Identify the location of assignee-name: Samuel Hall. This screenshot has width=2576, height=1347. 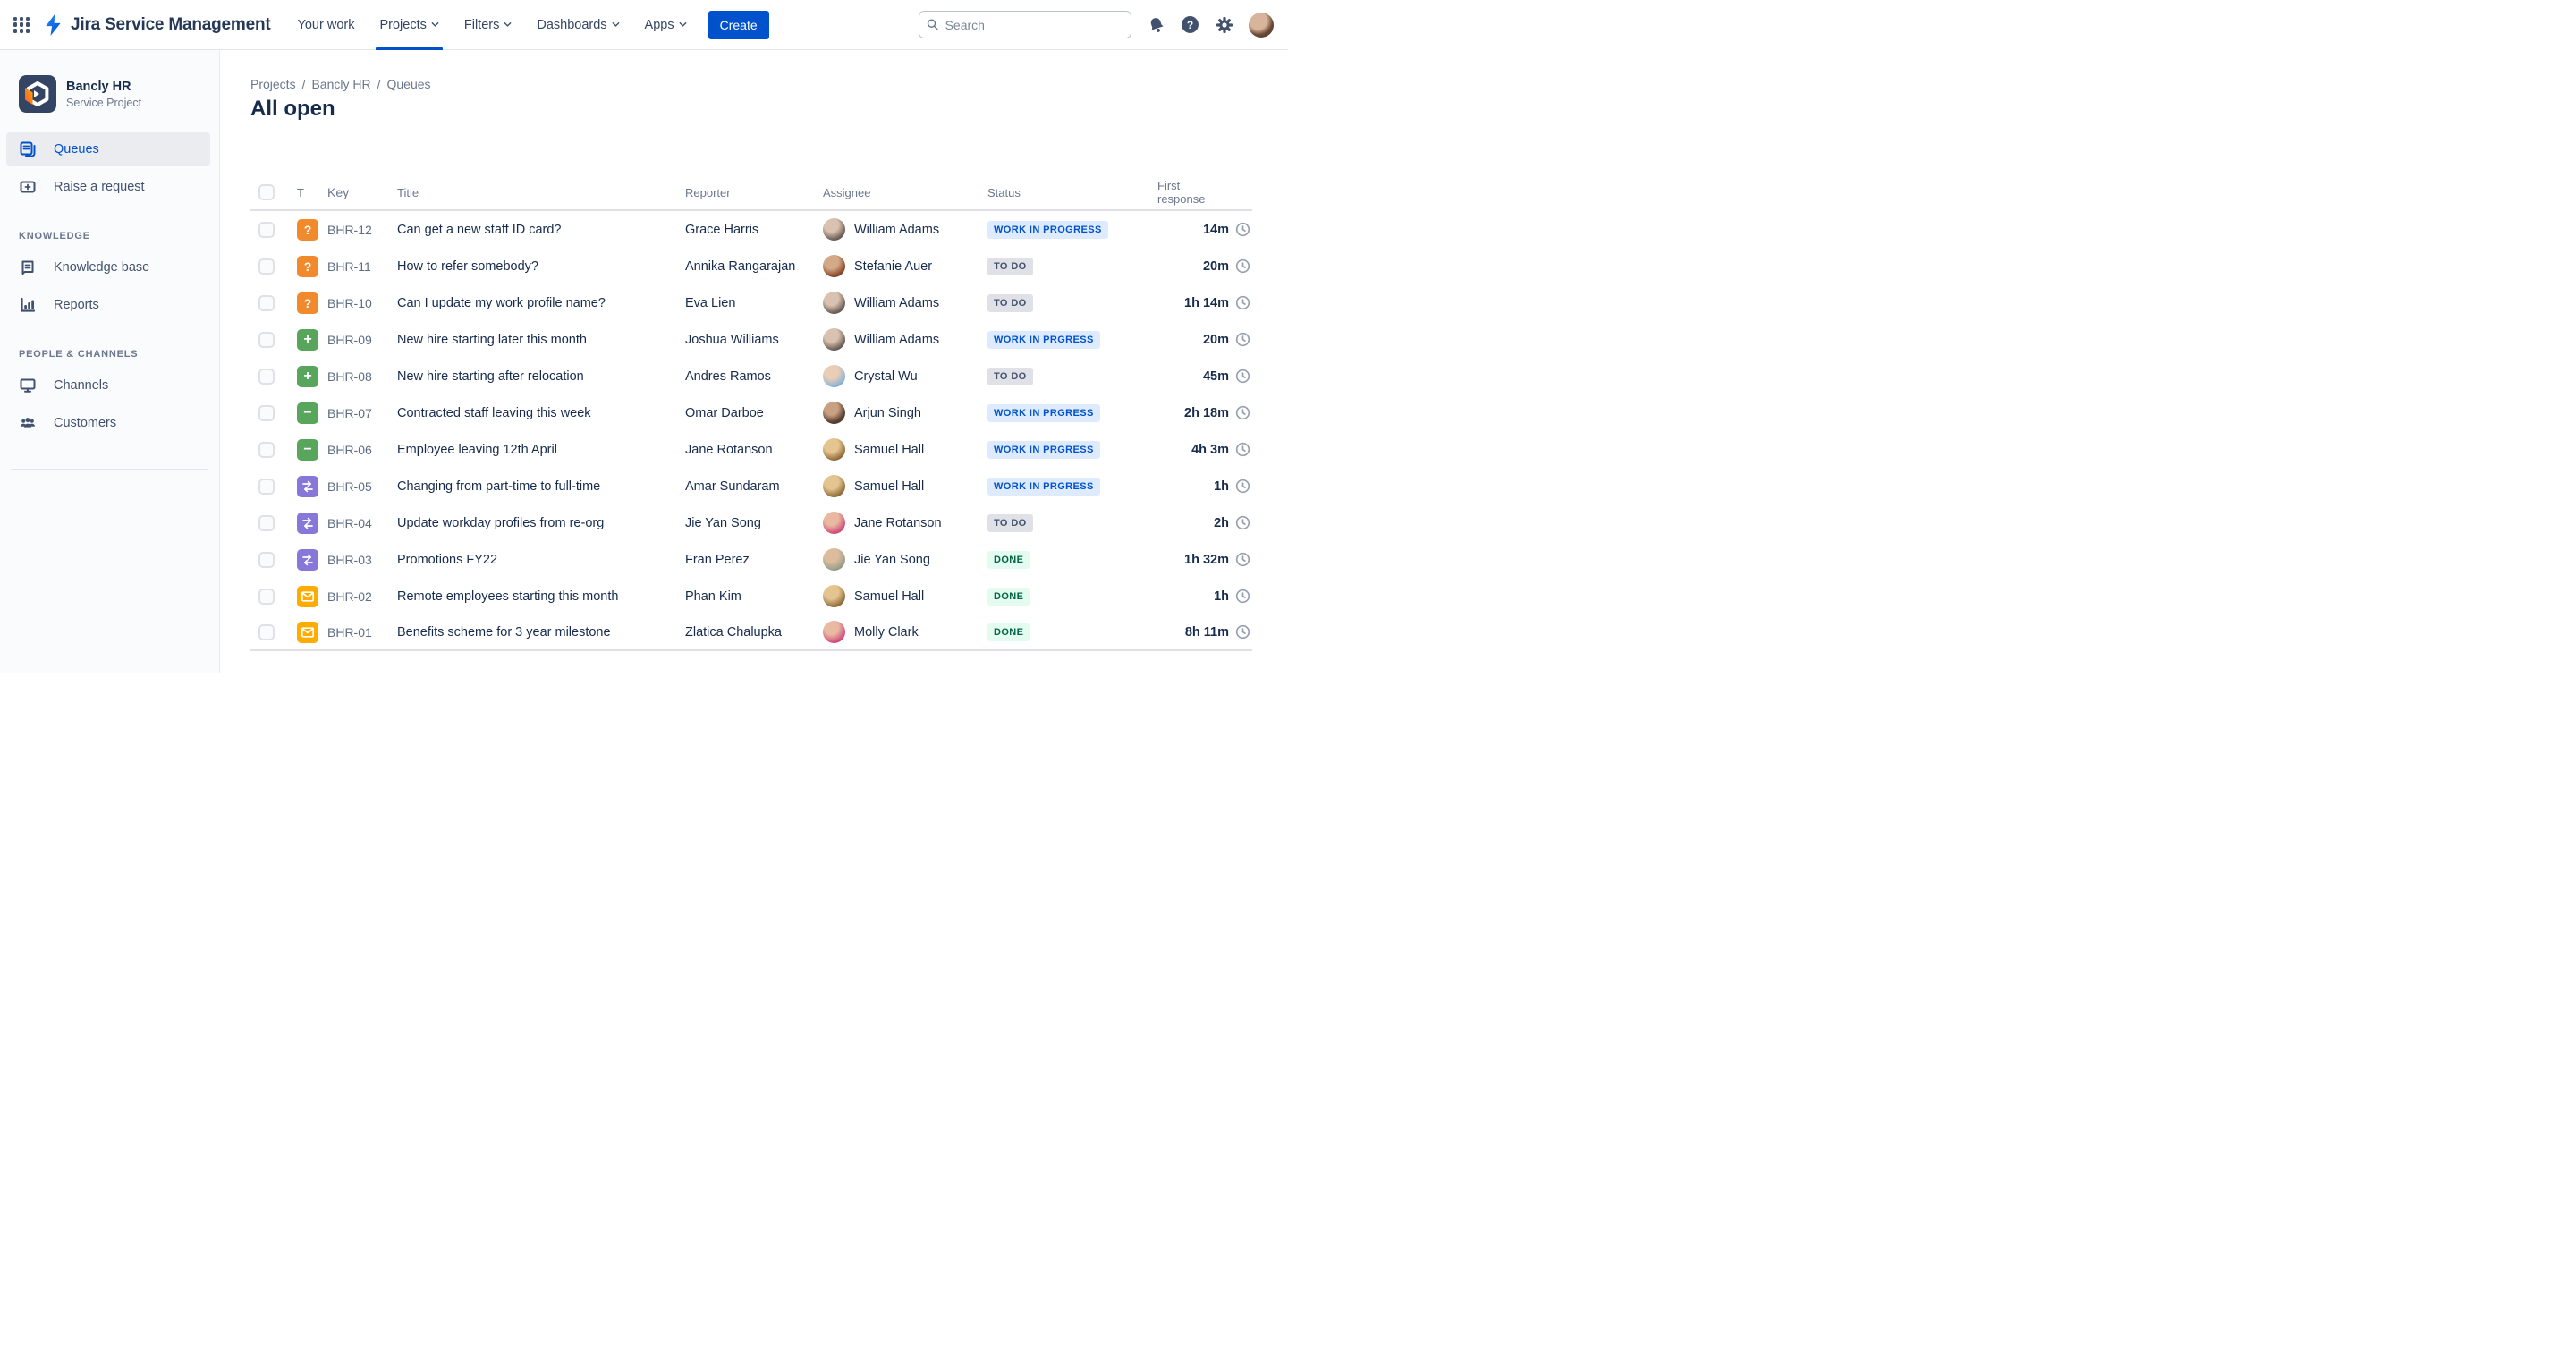
(889, 596).